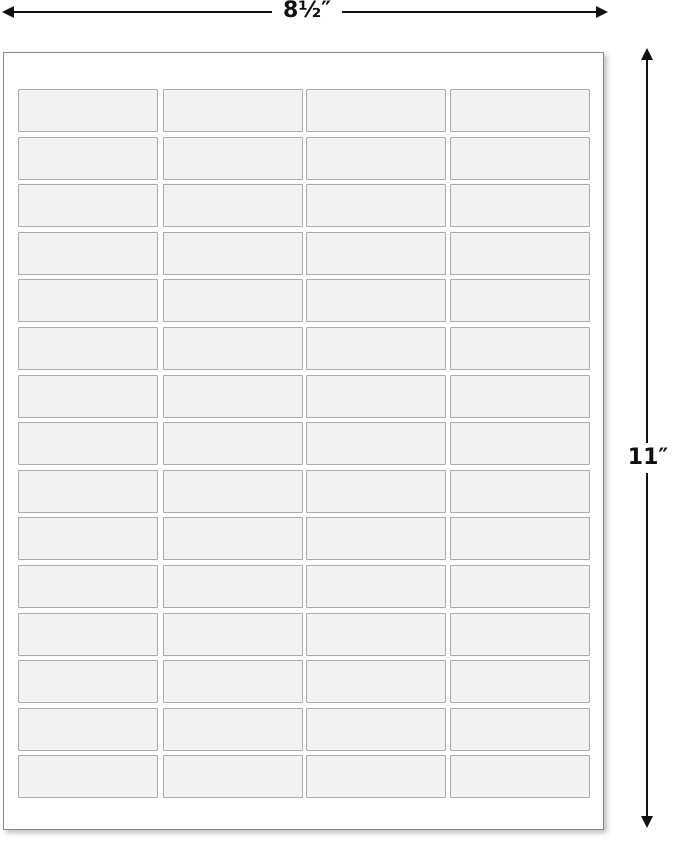  I want to click on arrow-right-icon, so click(602, 12).